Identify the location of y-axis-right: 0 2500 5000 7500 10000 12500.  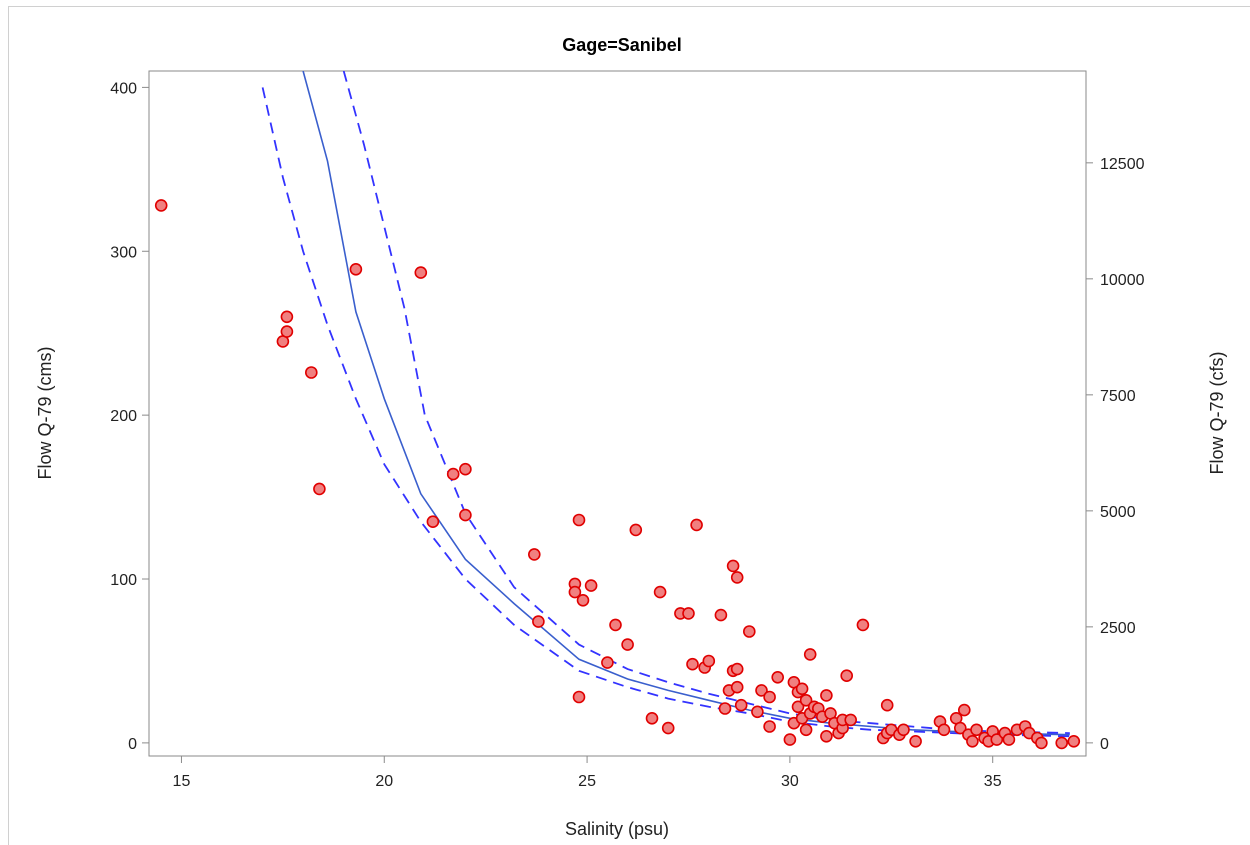
(1115, 454).